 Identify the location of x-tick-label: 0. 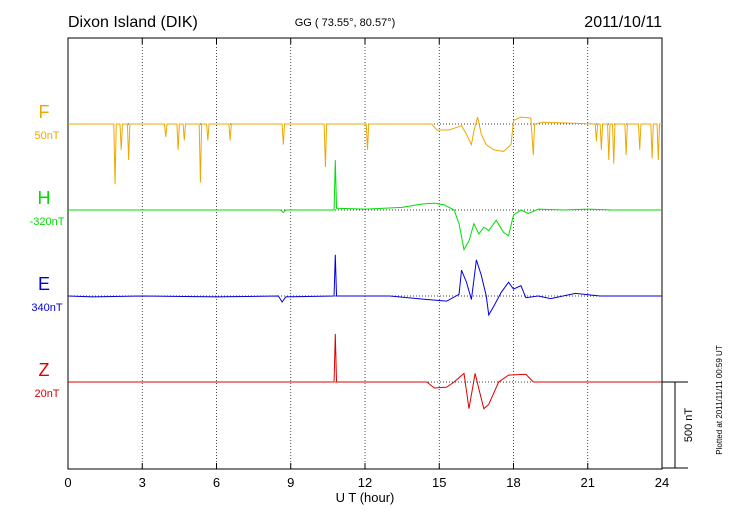
(67, 482).